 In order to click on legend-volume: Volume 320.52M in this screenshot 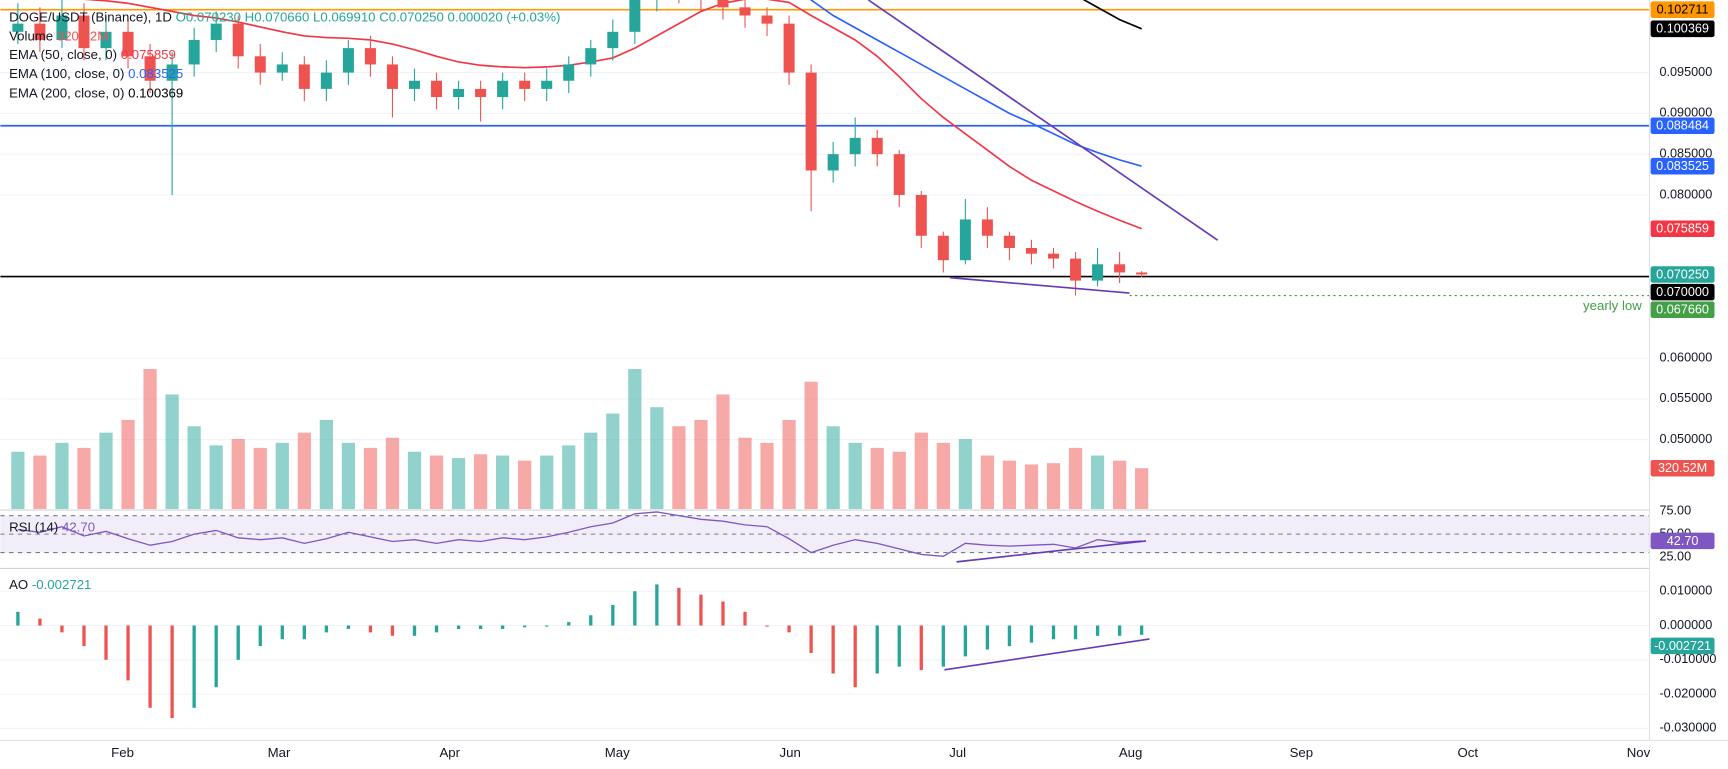, I will do `click(58, 35)`.